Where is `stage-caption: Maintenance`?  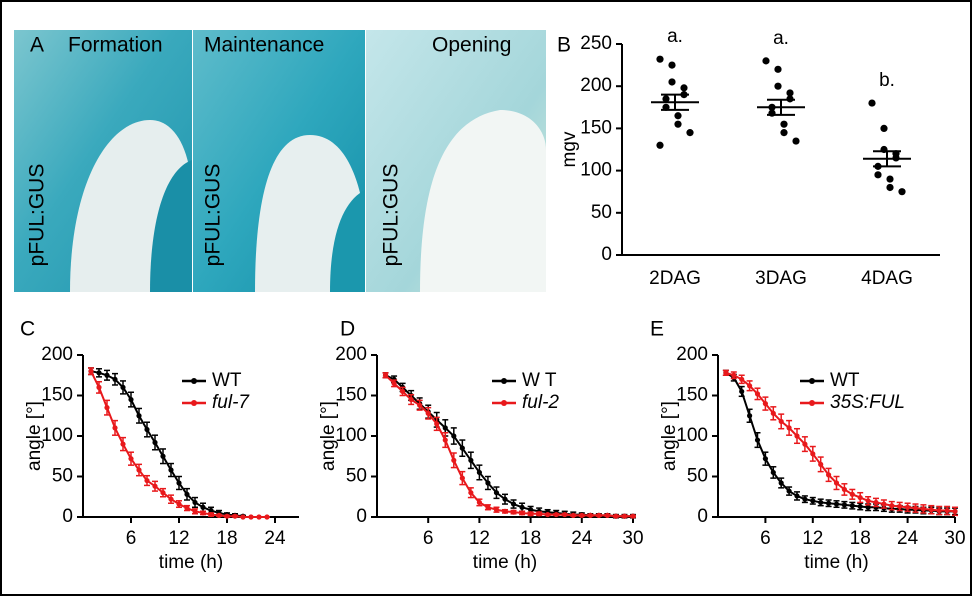 stage-caption: Maintenance is located at coordinates (264, 45).